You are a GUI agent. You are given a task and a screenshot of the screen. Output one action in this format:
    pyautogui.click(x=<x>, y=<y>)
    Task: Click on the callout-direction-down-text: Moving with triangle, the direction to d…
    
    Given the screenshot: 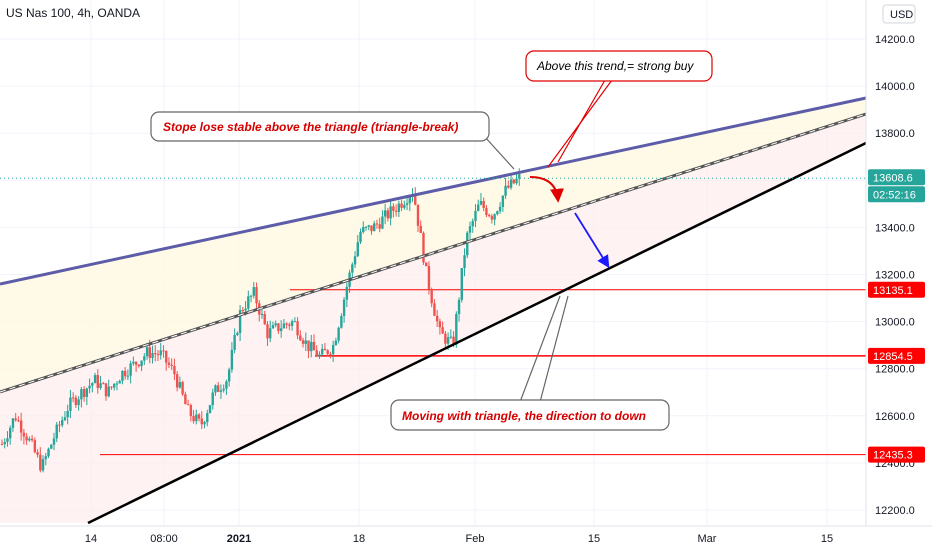 What is the action you would take?
    pyautogui.click(x=524, y=416)
    